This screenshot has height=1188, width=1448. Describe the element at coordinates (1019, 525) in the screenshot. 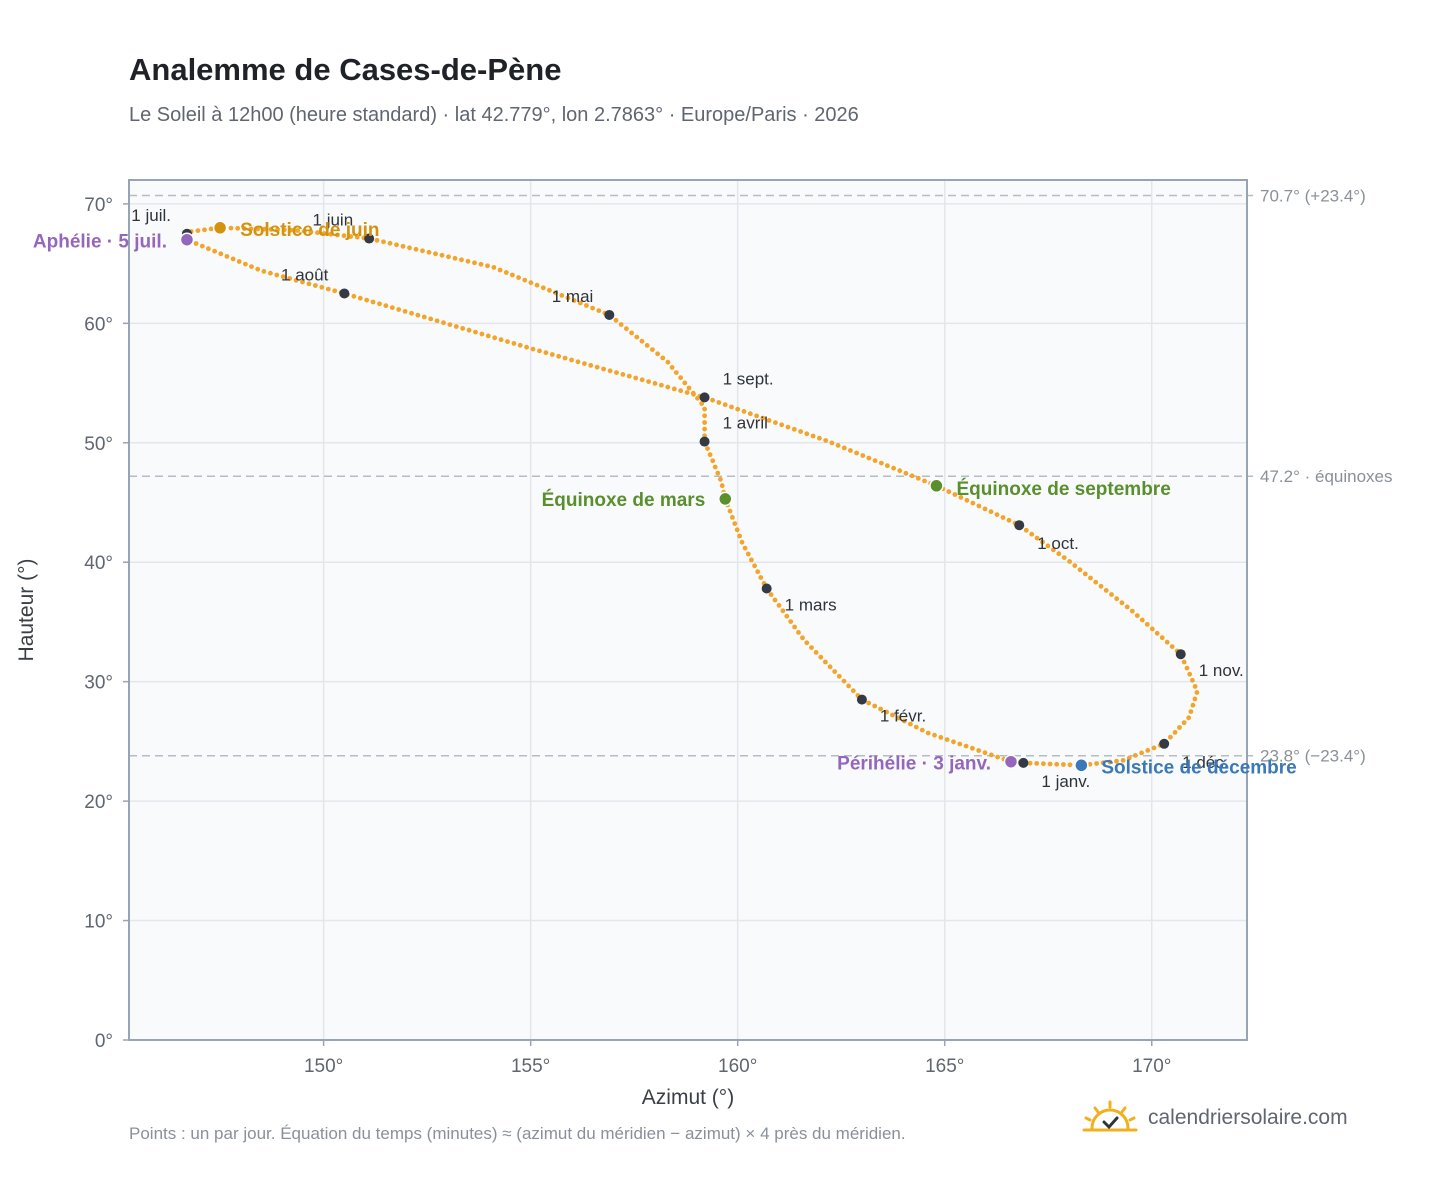

I see `month-marker` at that location.